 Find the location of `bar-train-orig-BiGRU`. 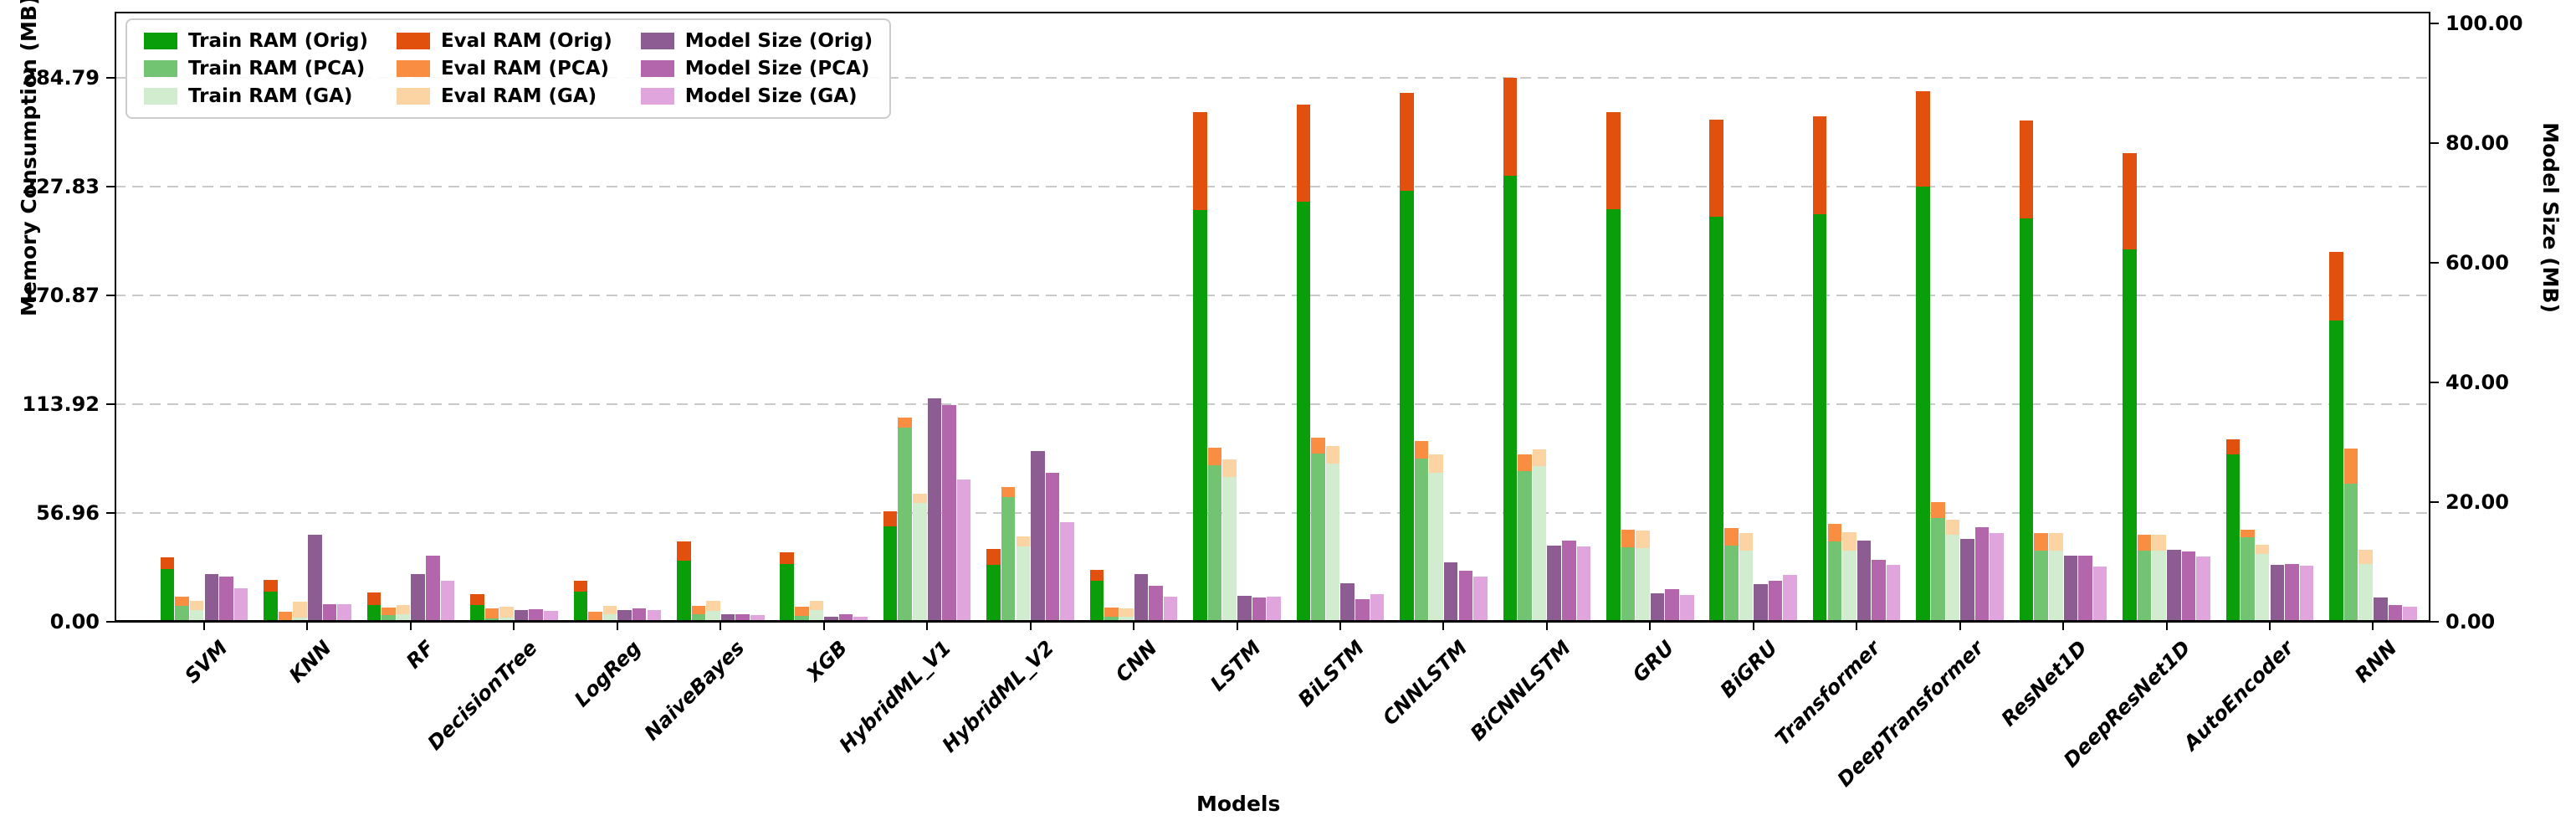

bar-train-orig-BiGRU is located at coordinates (1717, 419).